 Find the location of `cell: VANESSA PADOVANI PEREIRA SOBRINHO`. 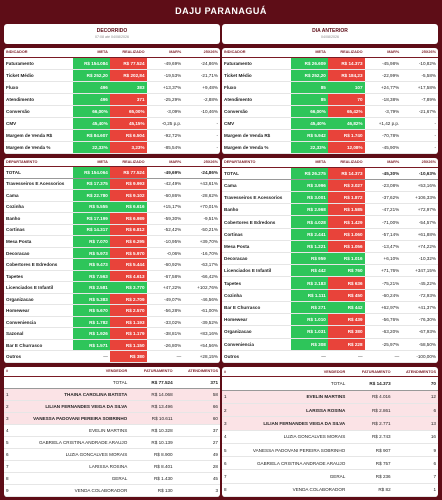

cell: VANESSA PADOVANI PEREIRA SOBRINHO is located at coordinates (73, 418).